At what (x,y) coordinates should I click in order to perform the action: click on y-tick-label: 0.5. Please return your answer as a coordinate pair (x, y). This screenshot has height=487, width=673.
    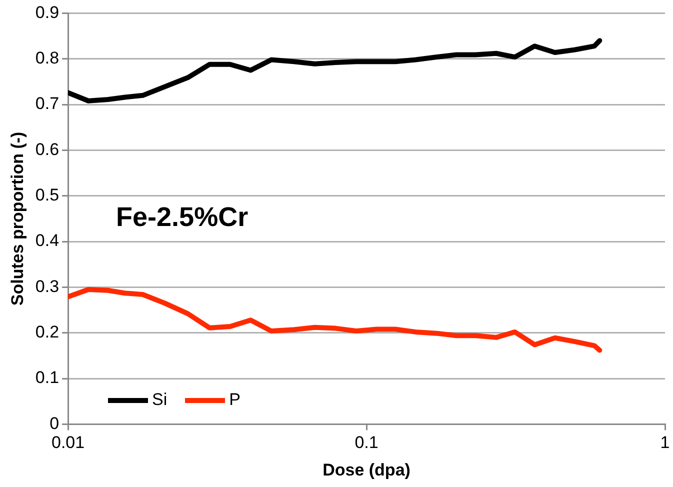
    Looking at the image, I should click on (47, 195).